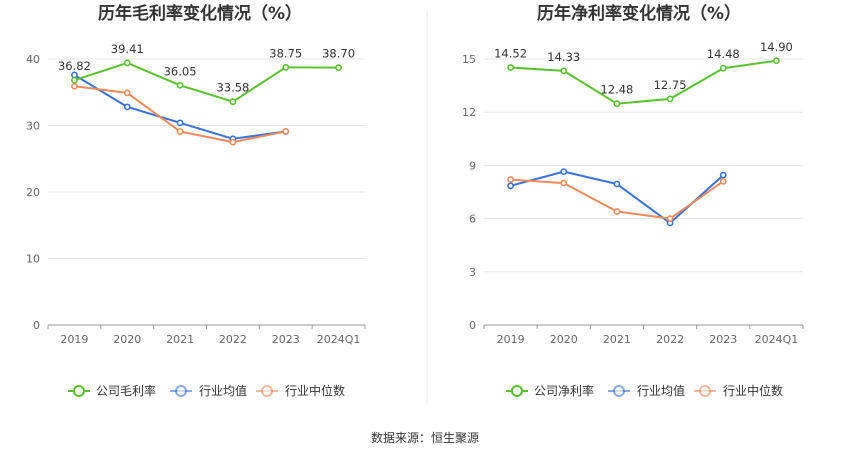  I want to click on data-label: 14.48, so click(723, 54).